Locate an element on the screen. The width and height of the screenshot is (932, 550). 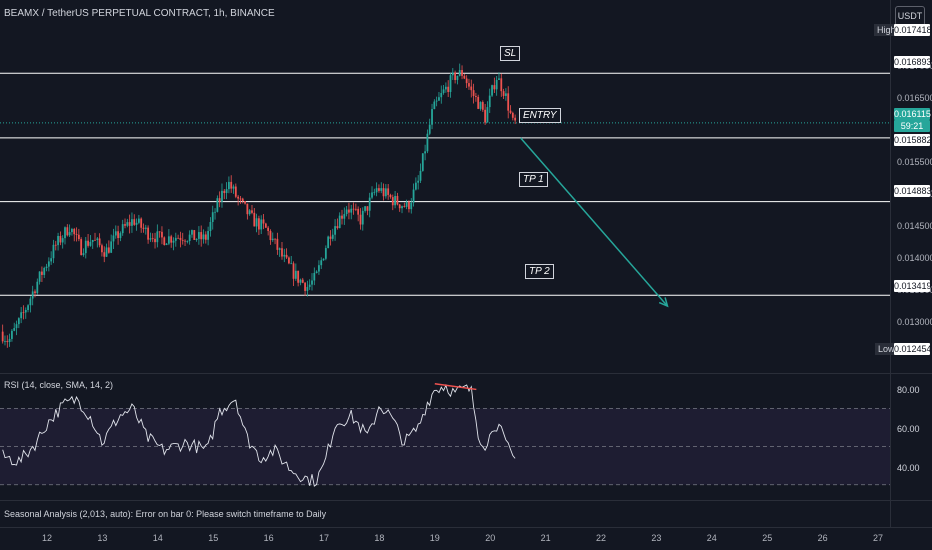
time-tick: 18 is located at coordinates (379, 538).